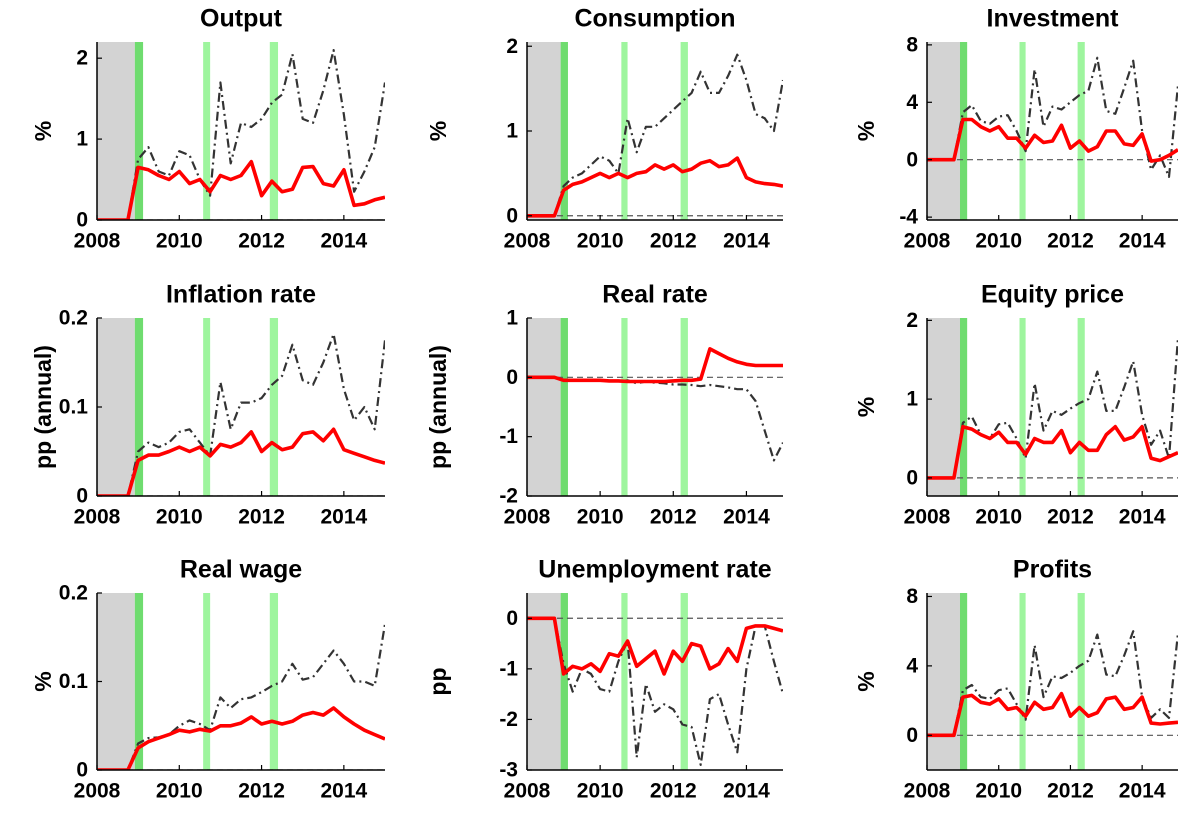  What do you see at coordinates (654, 19) in the screenshot?
I see `subplot-title: Consumption` at bounding box center [654, 19].